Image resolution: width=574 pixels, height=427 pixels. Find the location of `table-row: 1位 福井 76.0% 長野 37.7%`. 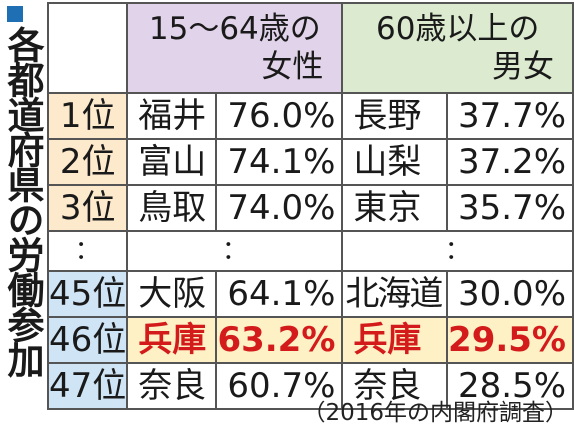

table-row: 1位 福井 76.0% 長野 37.7% is located at coordinates (310, 116).